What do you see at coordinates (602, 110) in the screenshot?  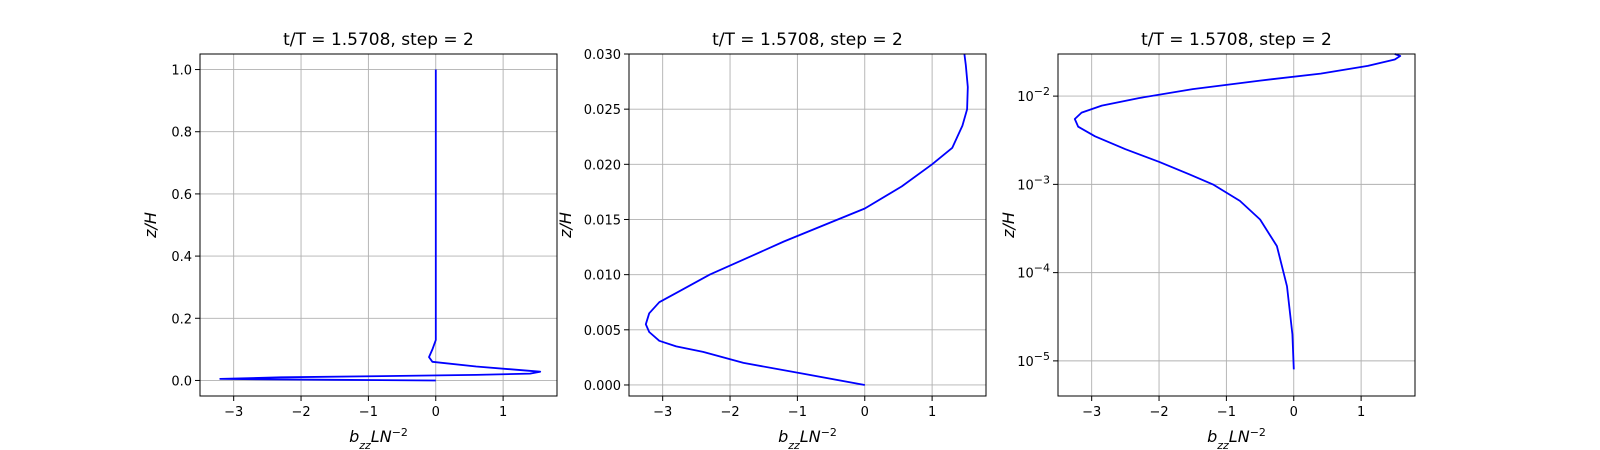 I see `y-tick-label: 0.025` at bounding box center [602, 110].